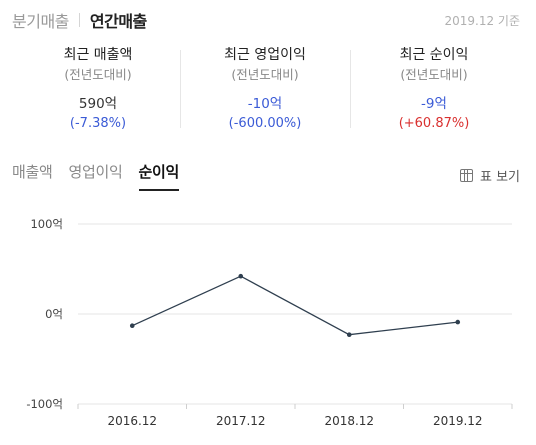 The width and height of the screenshot is (536, 445). I want to click on stat-value: -10억, so click(265, 104).